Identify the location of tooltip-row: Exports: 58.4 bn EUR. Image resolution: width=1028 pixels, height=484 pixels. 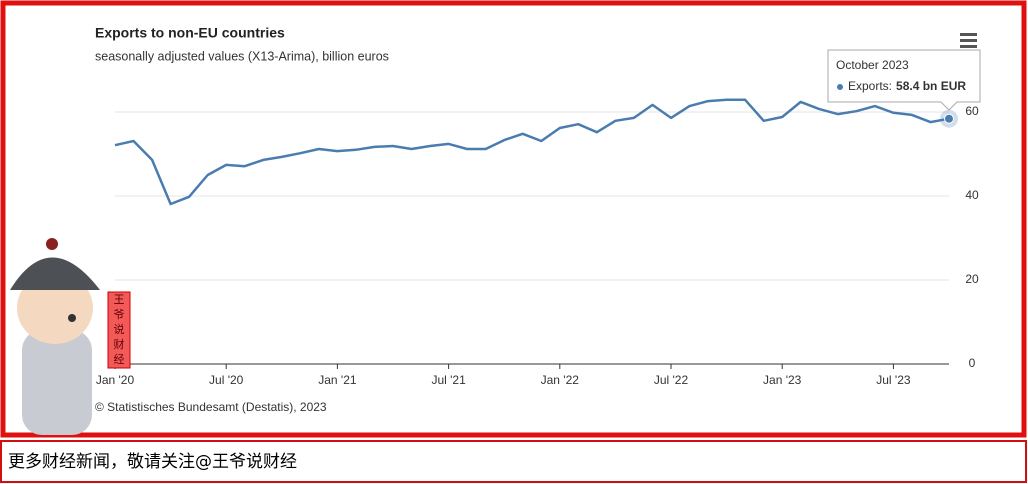
(907, 86).